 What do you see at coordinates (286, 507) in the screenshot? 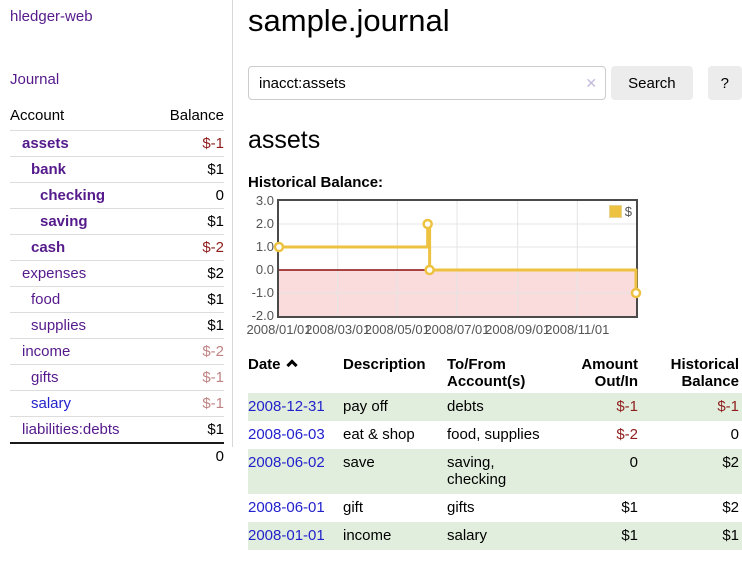
I see `date-link: 2008-06-01` at bounding box center [286, 507].